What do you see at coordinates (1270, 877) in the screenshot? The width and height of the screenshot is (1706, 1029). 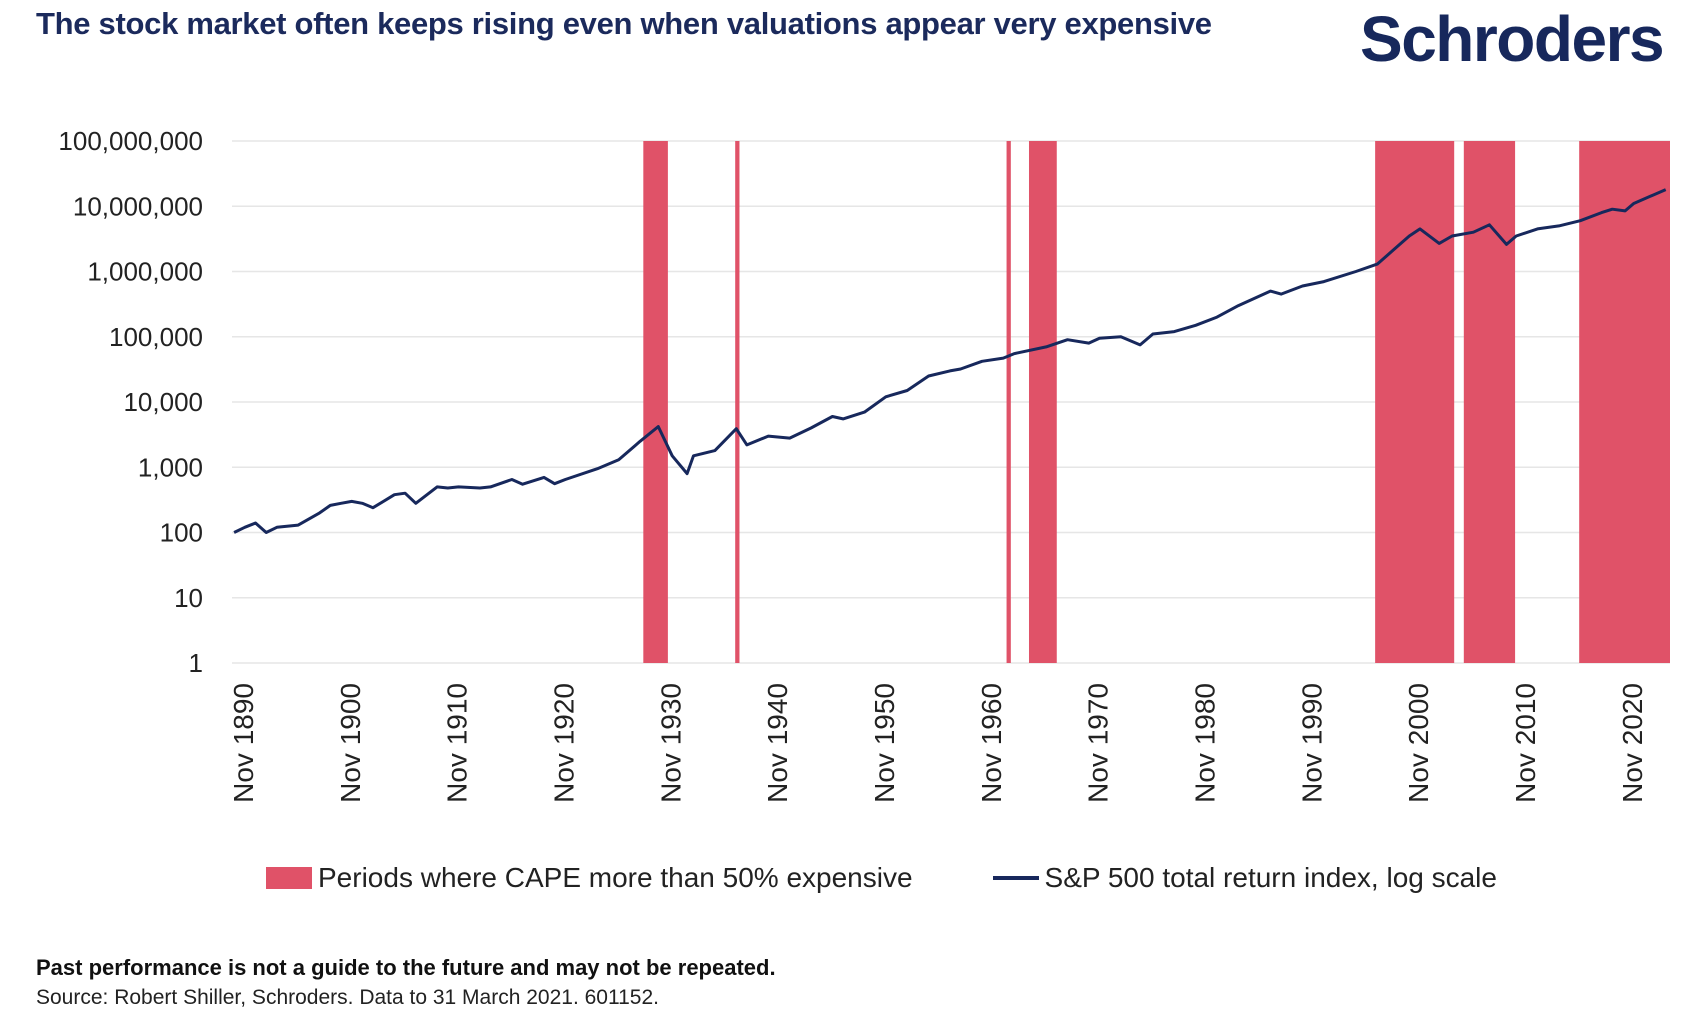 I see `legend-line-label: S&P 500 total return index, log scale` at bounding box center [1270, 877].